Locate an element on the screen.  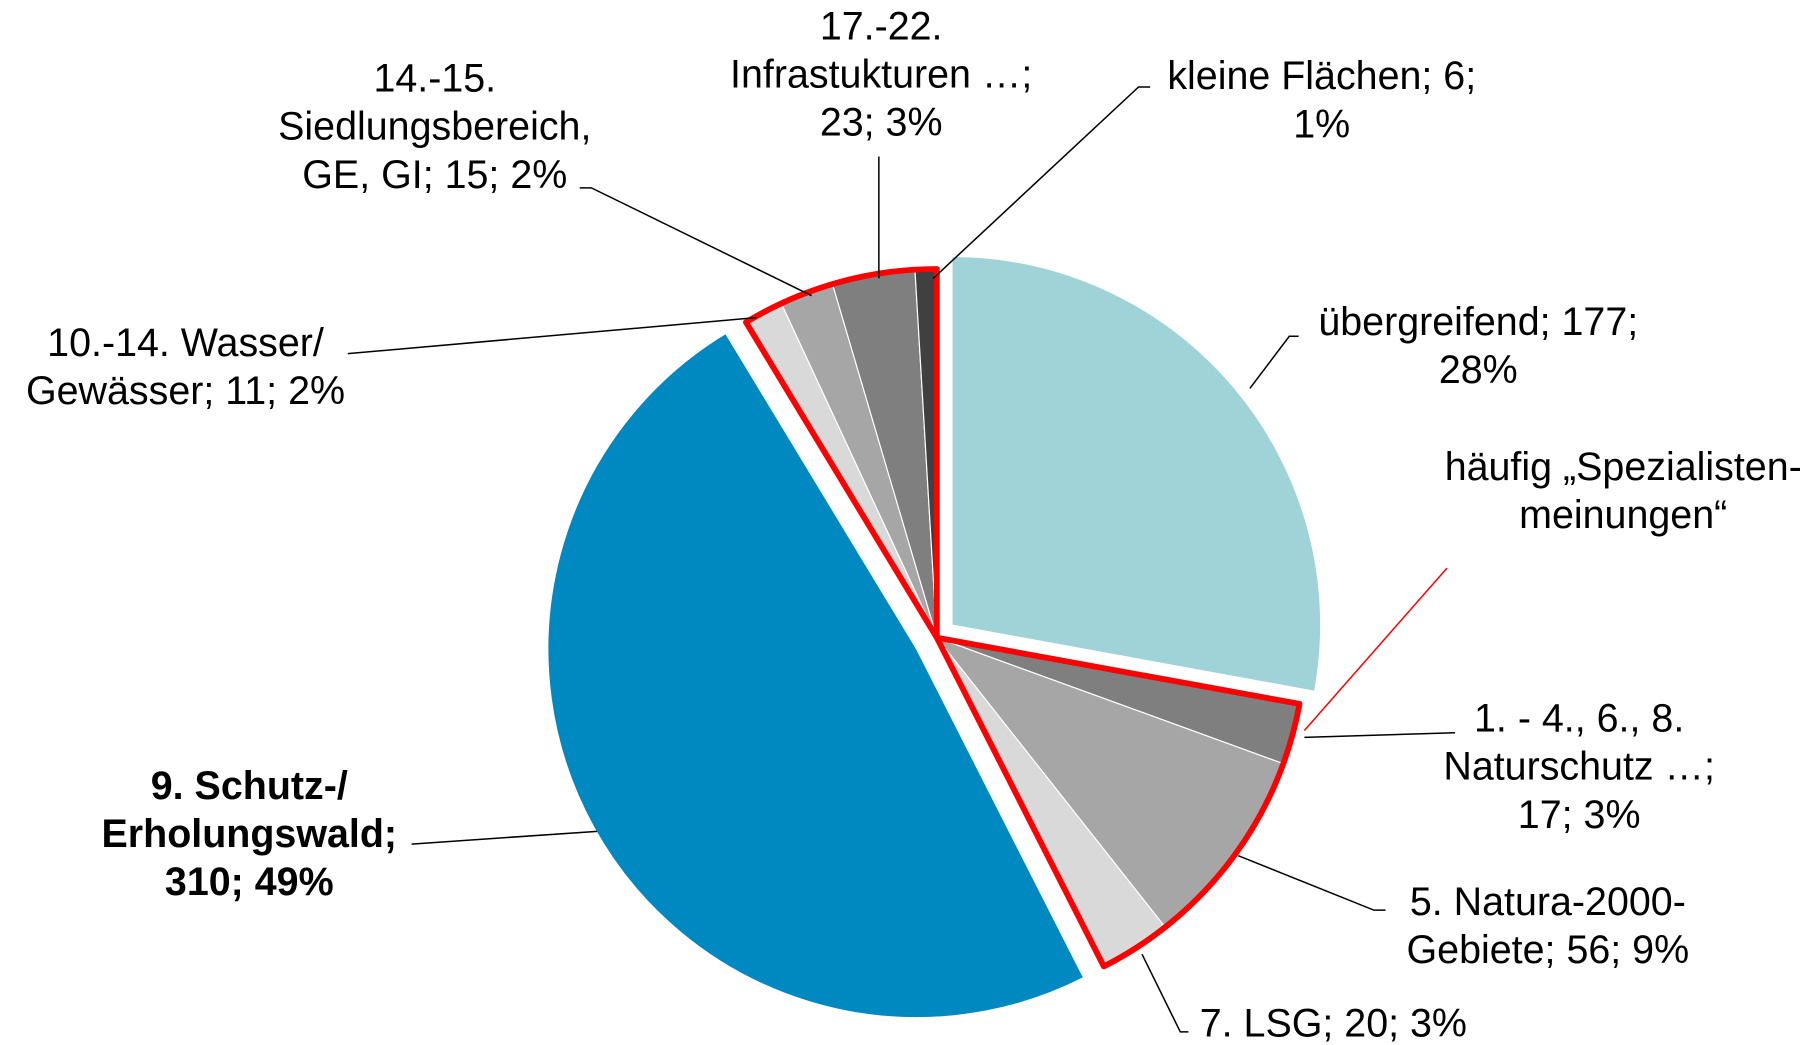
data-label: Gewässer; 11; 2% is located at coordinates (185, 391).